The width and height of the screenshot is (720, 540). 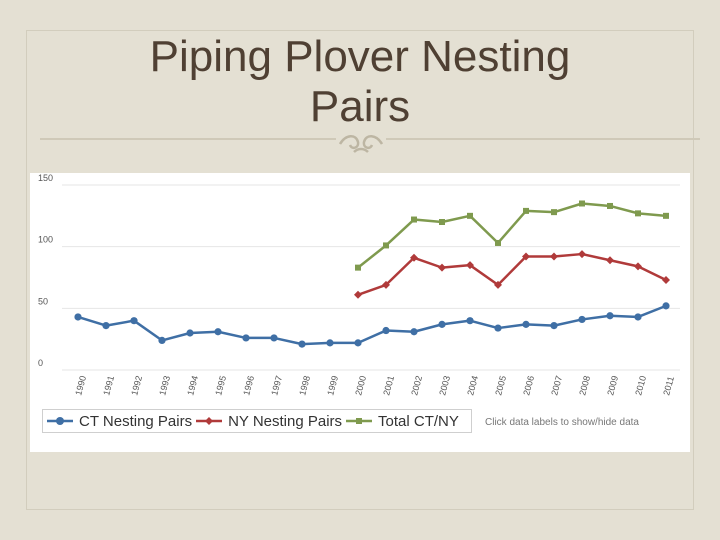 I want to click on legend-label: CT Nesting Pairs, so click(x=136, y=421).